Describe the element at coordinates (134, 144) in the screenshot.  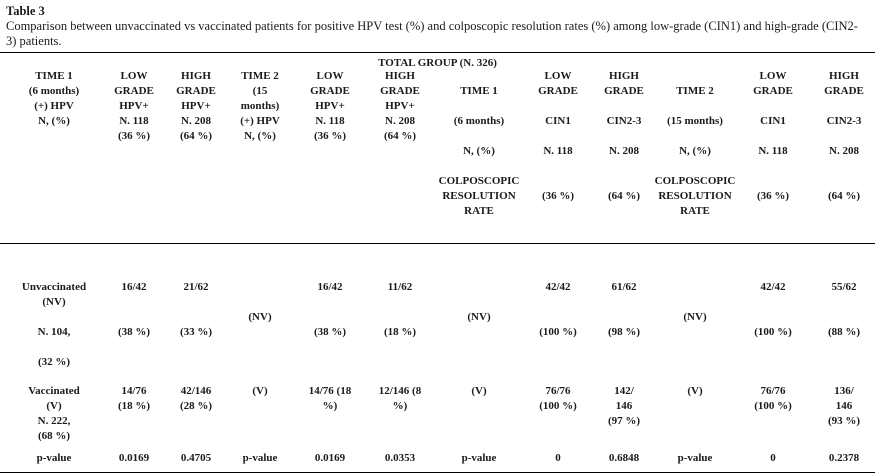
I see `header-cell-col-2: LOW GRADE HPV+ N. 118 (36 %)` at that location.